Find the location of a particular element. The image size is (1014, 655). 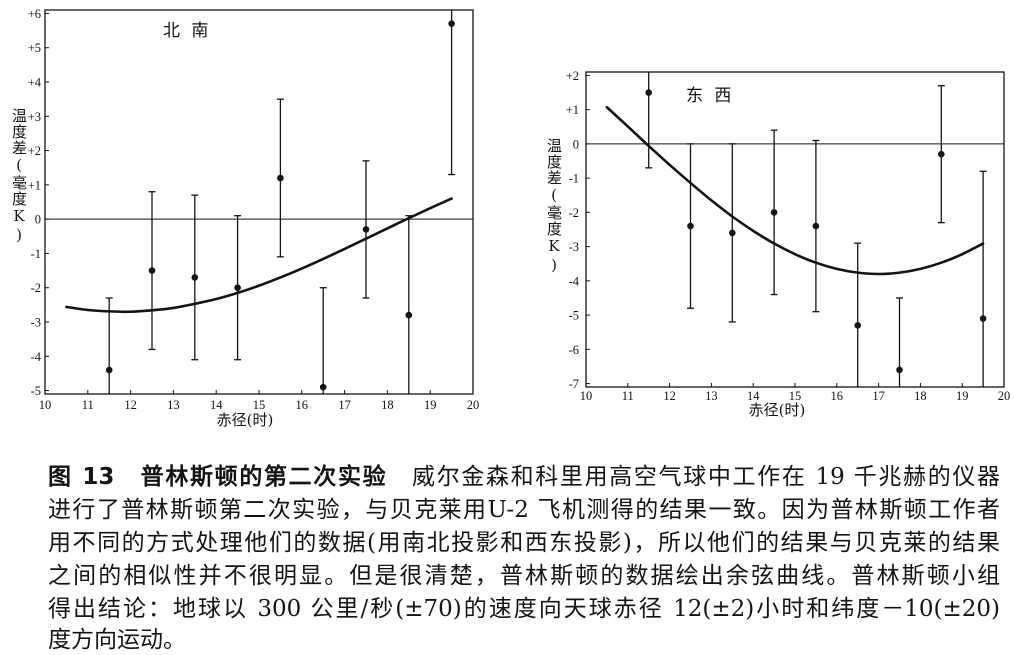

y-axis-label-north-south: 温度差(毫度K) is located at coordinates (19, 176).